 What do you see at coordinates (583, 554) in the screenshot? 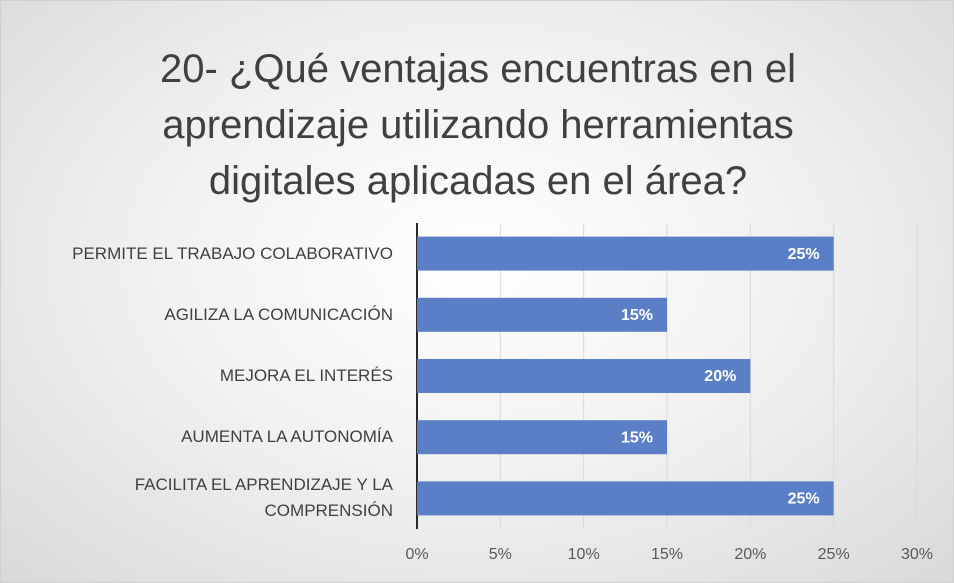
I see `x-tick-label: 10%` at bounding box center [583, 554].